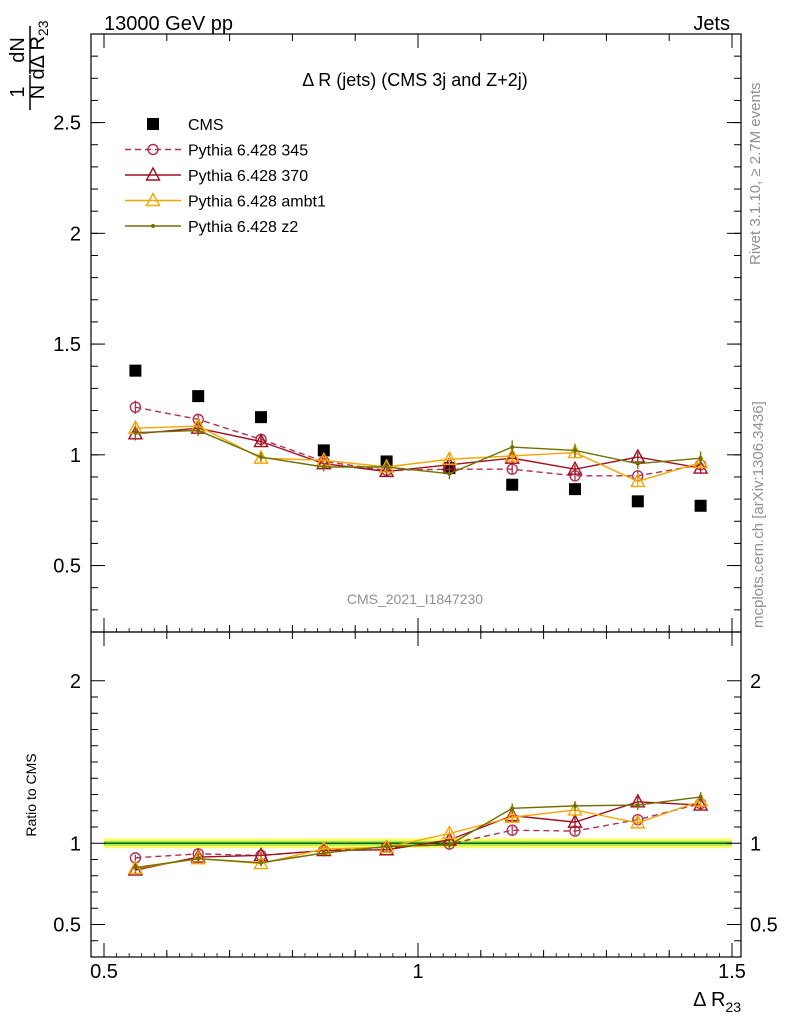 This screenshot has width=786, height=1024. What do you see at coordinates (755, 844) in the screenshot?
I see `y-tick-label-right: 1` at bounding box center [755, 844].